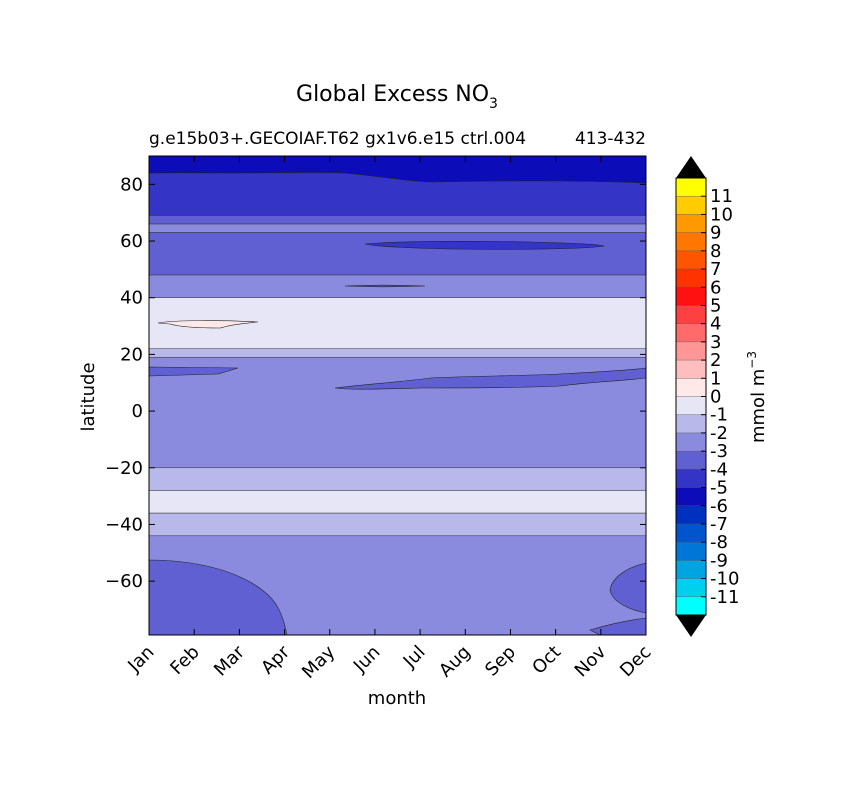  I want to click on contour-blob-45n-streak, so click(385, 286).